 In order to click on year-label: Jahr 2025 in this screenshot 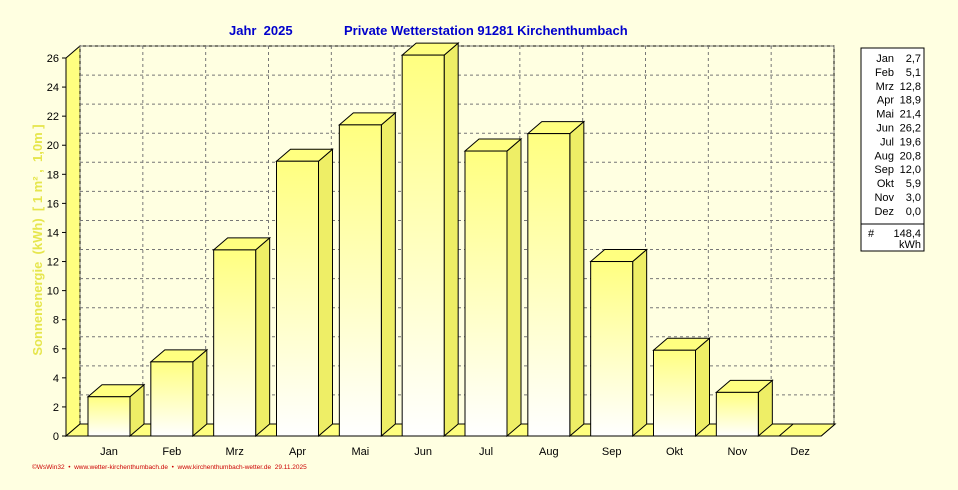, I will do `click(261, 30)`.